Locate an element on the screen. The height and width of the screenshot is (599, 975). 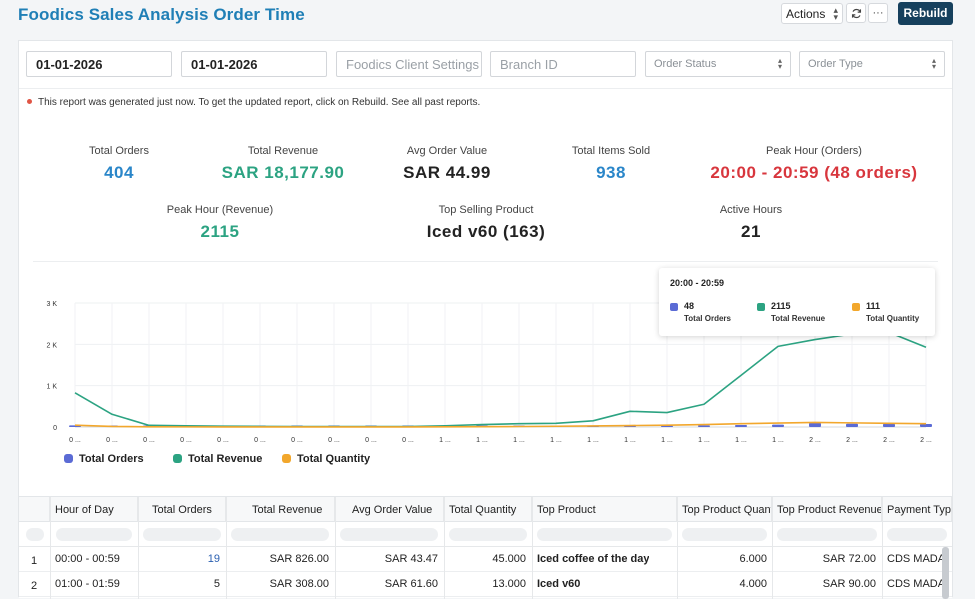
kpi-value: 938 is located at coordinates (611, 172).